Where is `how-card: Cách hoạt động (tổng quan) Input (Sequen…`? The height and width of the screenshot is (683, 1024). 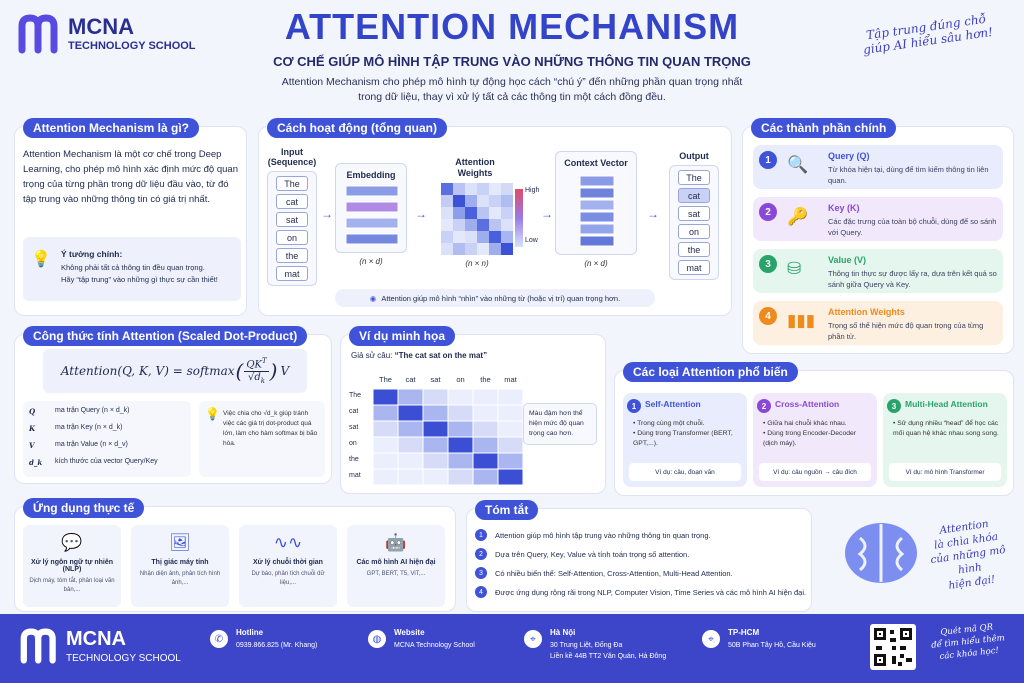 how-card: Cách hoạt động (tổng quan) Input (Sequen… is located at coordinates (495, 217).